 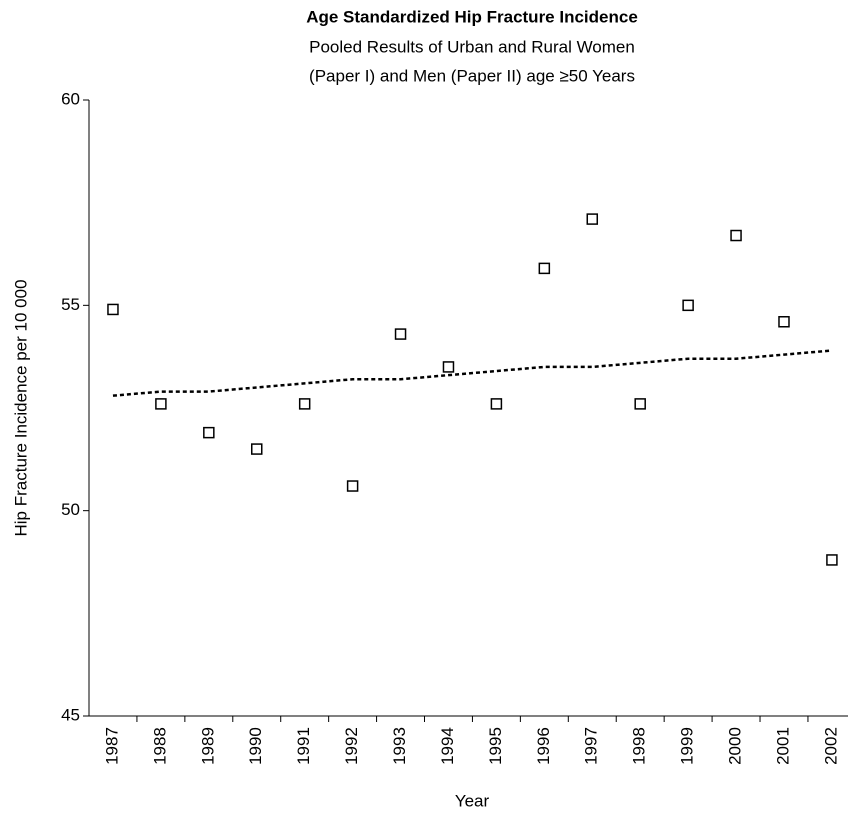 What do you see at coordinates (111, 746) in the screenshot?
I see `x-tick-label: 1987` at bounding box center [111, 746].